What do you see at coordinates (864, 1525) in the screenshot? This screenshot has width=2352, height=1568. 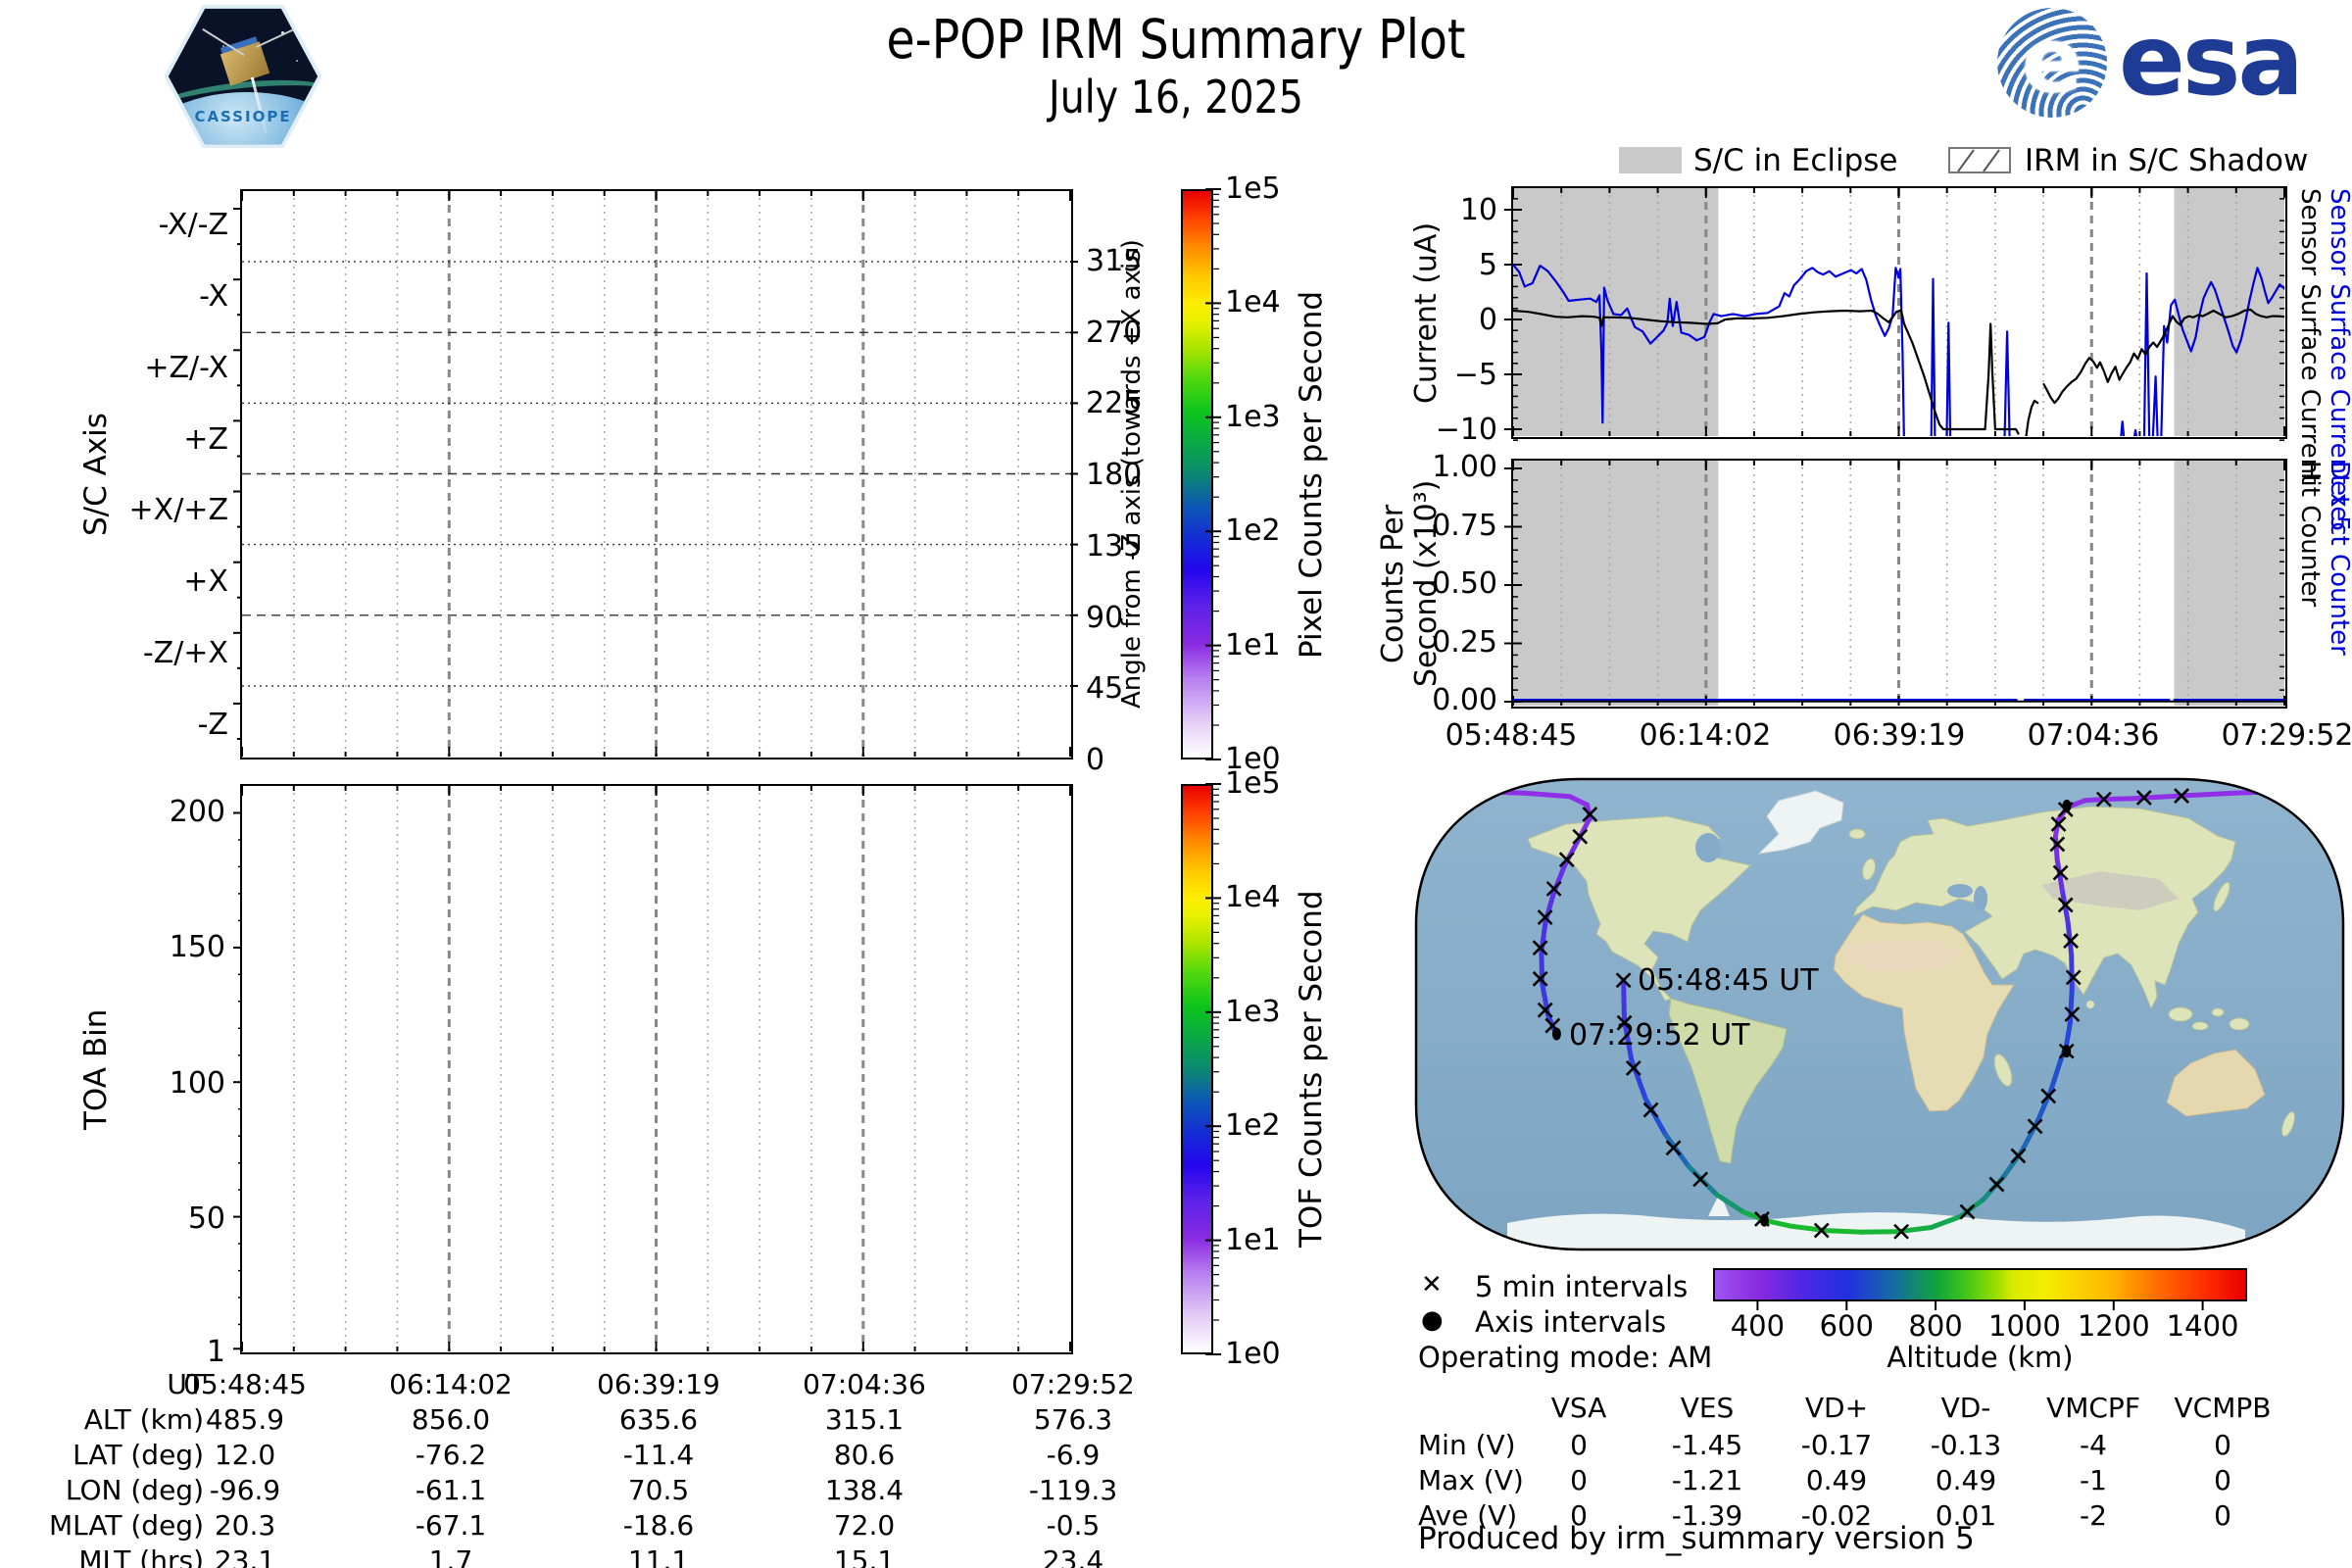 I see `ephemeris-cell: 72.0` at bounding box center [864, 1525].